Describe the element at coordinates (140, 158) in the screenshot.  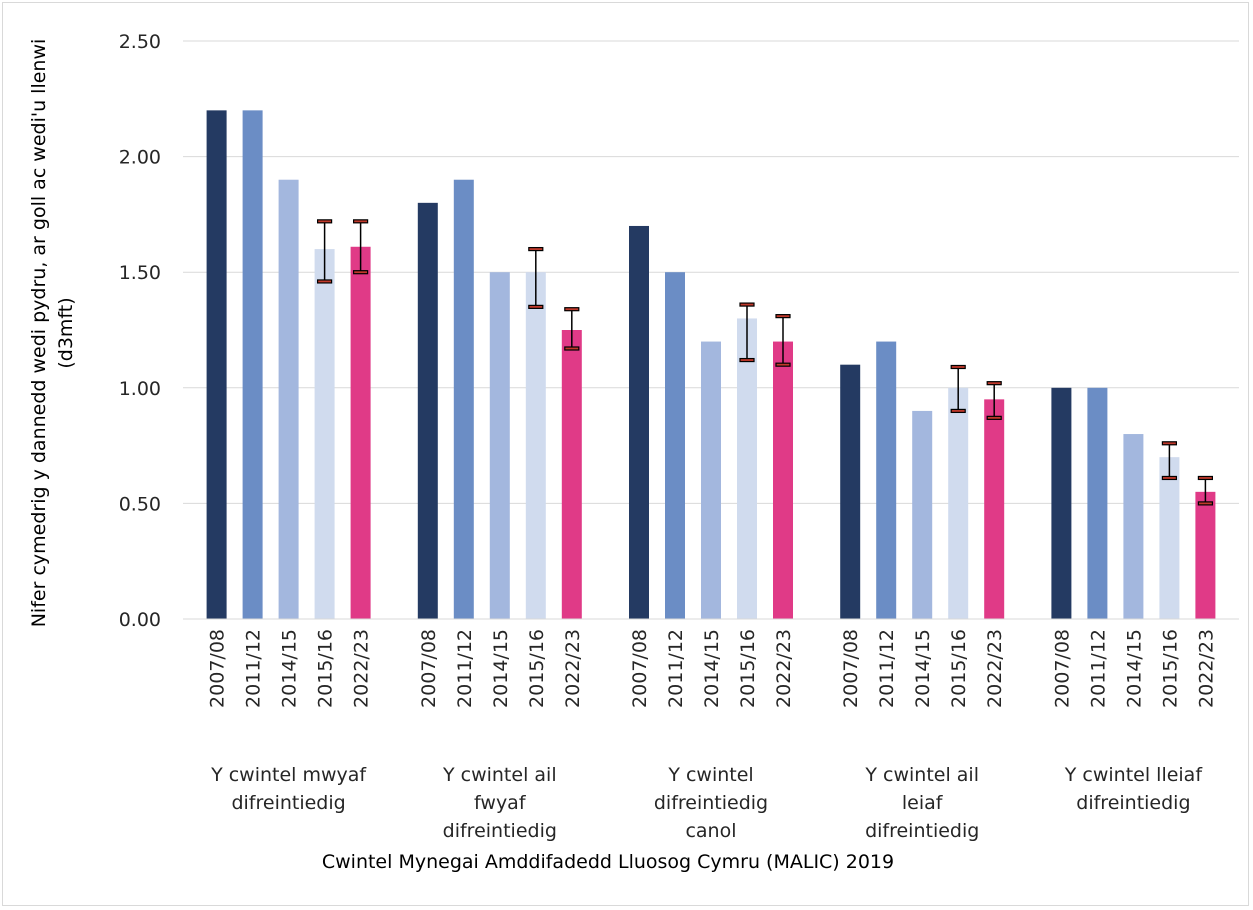
I see `y-tick-label: 2.00` at that location.